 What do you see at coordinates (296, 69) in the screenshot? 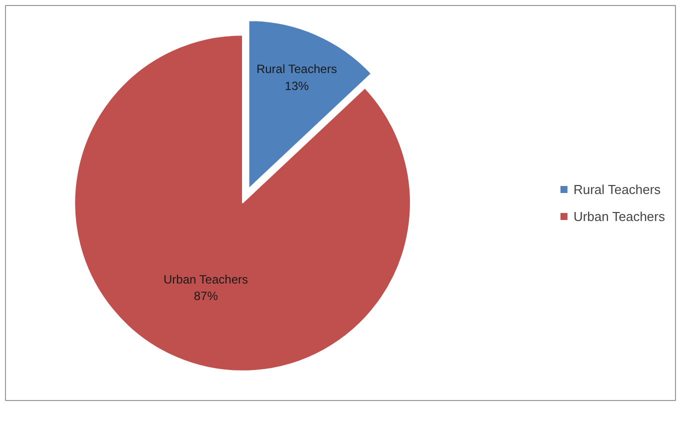
I see `slice-label: Rural Teachers` at bounding box center [296, 69].